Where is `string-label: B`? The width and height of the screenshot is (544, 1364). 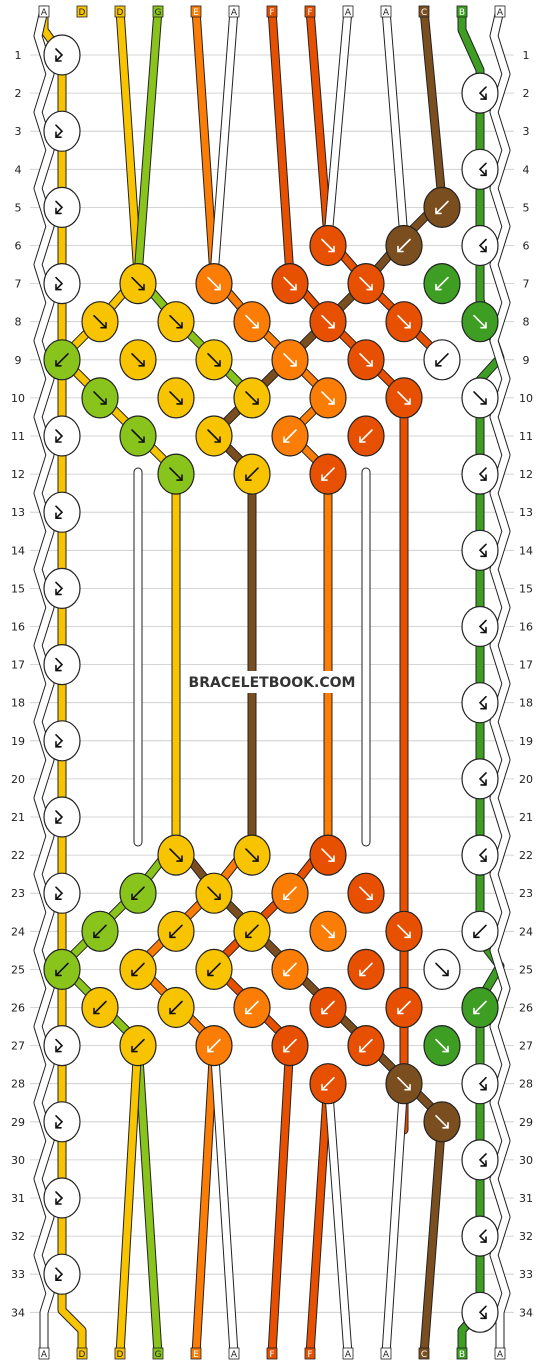 string-label: B is located at coordinates (462, 1355).